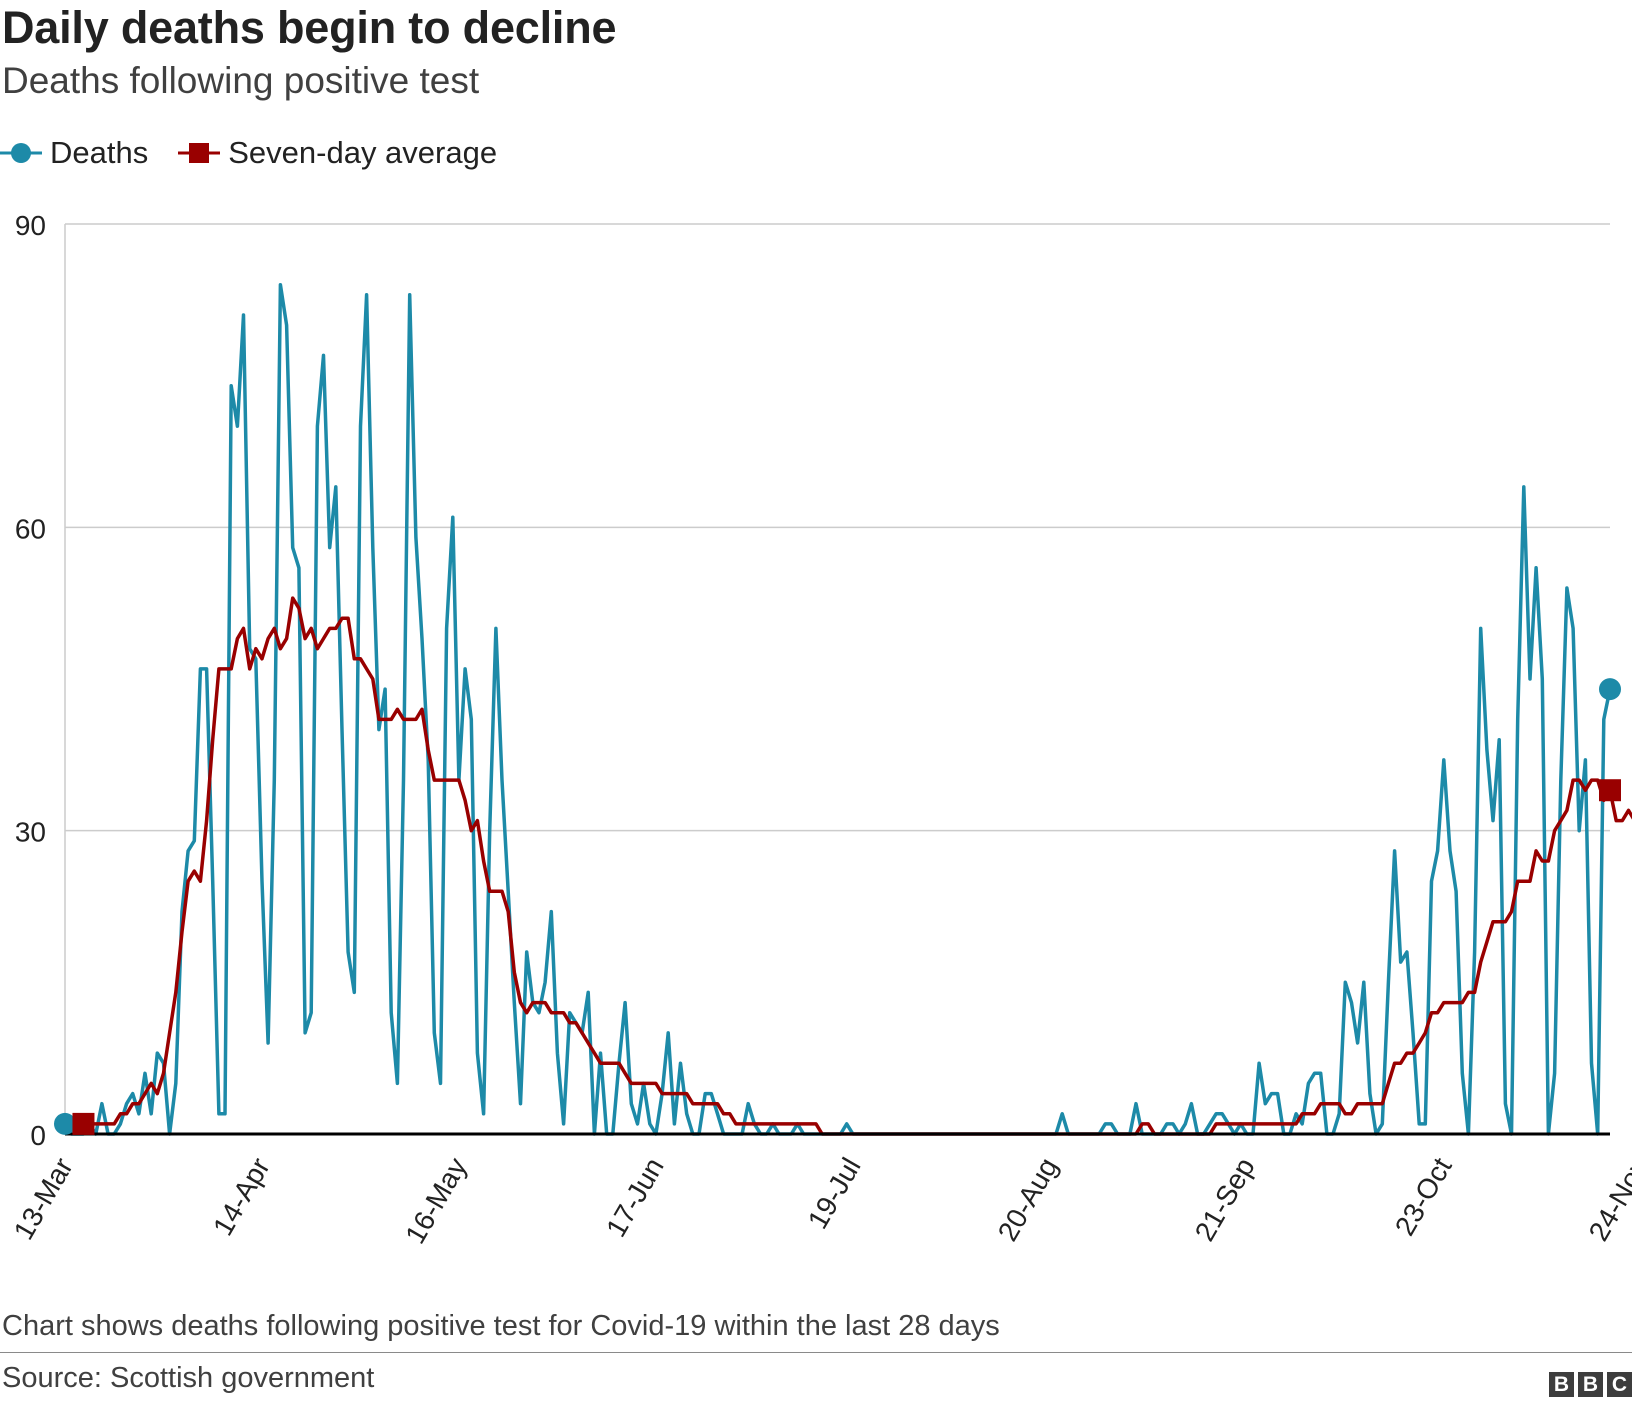 The height and width of the screenshot is (1406, 1632). What do you see at coordinates (1225, 1200) in the screenshot?
I see `x-tick-label: 21-Sep` at bounding box center [1225, 1200].